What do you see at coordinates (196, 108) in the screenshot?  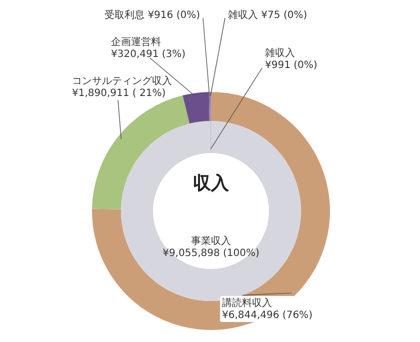 I see `donut-slice` at bounding box center [196, 108].